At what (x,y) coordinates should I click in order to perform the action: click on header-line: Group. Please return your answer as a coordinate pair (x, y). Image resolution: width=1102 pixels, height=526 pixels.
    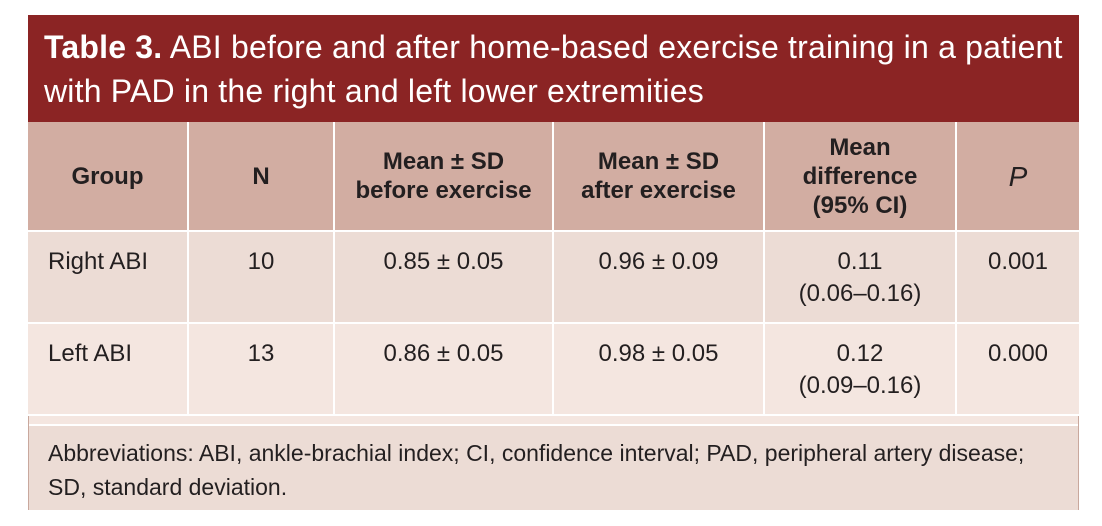
    Looking at the image, I should click on (107, 176).